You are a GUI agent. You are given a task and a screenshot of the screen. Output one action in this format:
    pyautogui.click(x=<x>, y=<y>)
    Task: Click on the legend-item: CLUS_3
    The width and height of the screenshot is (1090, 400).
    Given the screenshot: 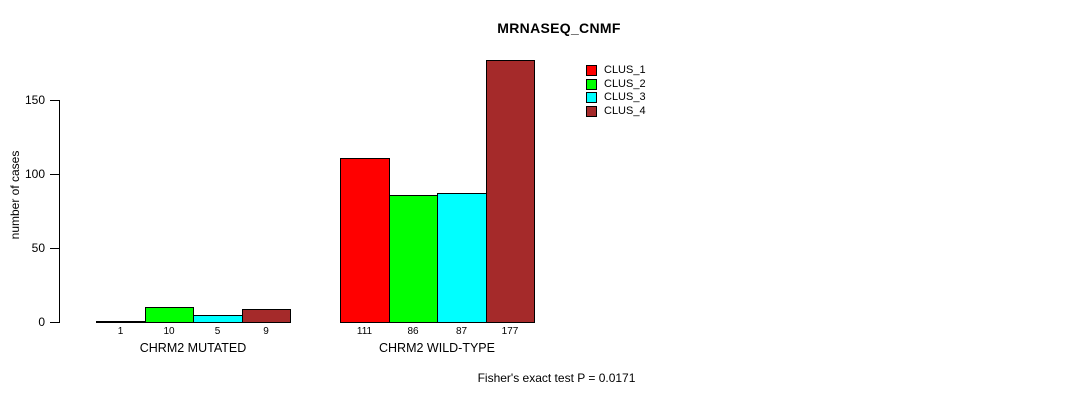 What is the action you would take?
    pyautogui.click(x=616, y=98)
    